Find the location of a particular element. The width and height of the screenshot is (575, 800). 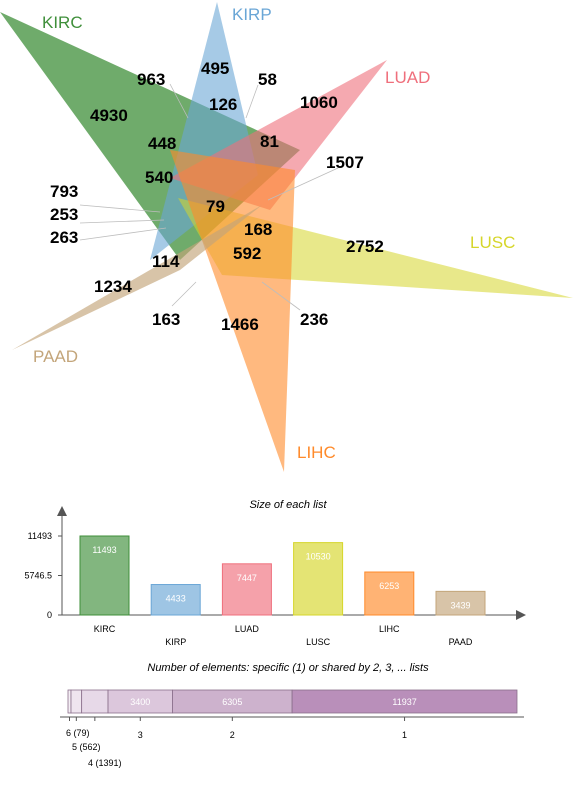

venn-label-lihc: LIHC is located at coordinates (316, 452).